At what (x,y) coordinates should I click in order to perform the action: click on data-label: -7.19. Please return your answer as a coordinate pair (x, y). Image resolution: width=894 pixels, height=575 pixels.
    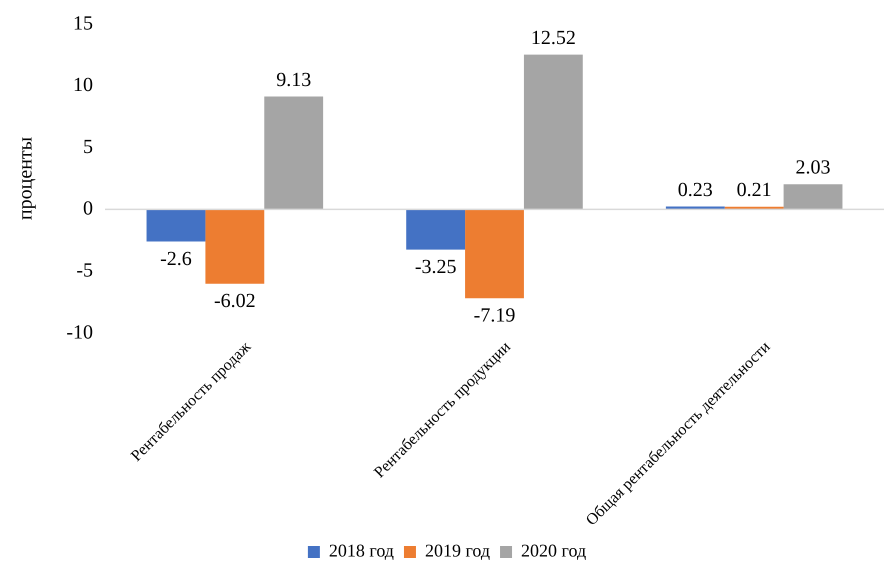
    Looking at the image, I should click on (495, 315).